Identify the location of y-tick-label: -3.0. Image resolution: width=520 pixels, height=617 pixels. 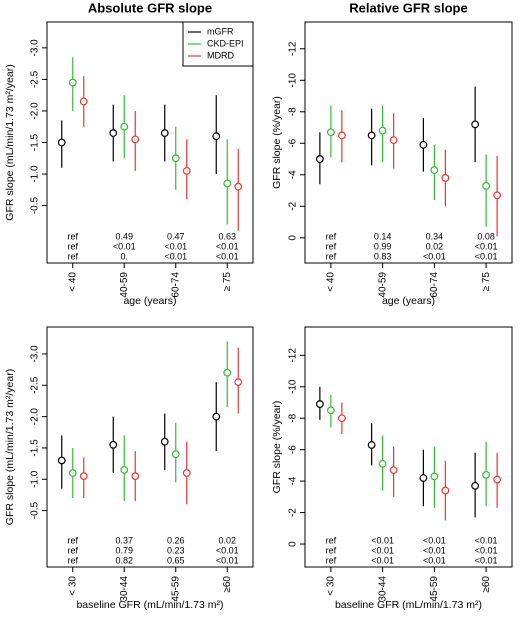
(35, 48).